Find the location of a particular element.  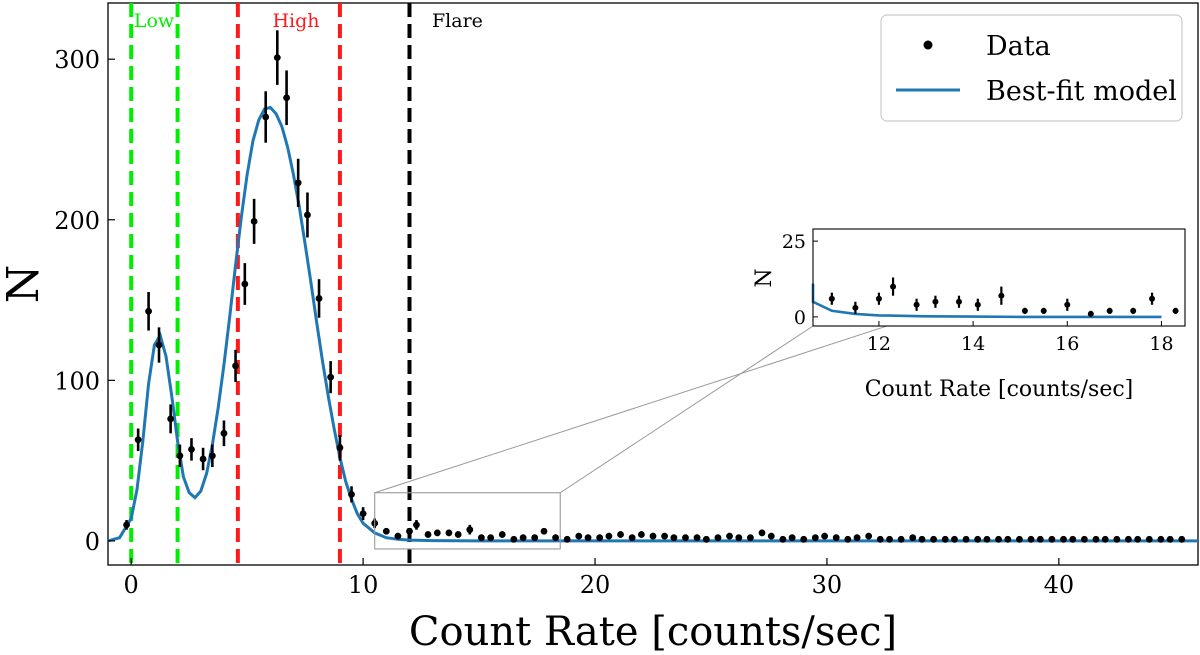

x-tick-label: 30 is located at coordinates (827, 585).